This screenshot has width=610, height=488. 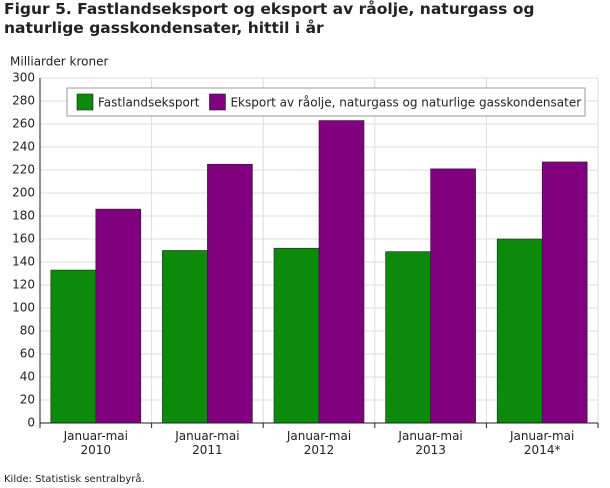 What do you see at coordinates (23, 170) in the screenshot?
I see `y-tick-label: 220` at bounding box center [23, 170].